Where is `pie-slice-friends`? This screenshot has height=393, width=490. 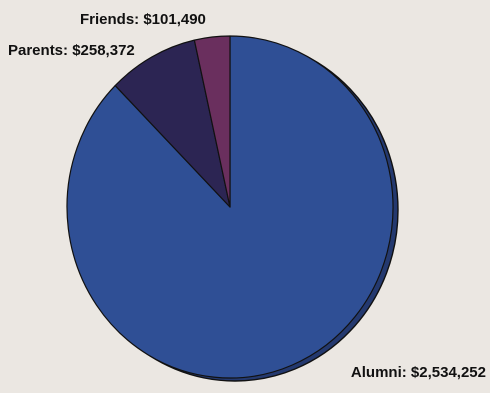
pie-slice-friends is located at coordinates (212, 121).